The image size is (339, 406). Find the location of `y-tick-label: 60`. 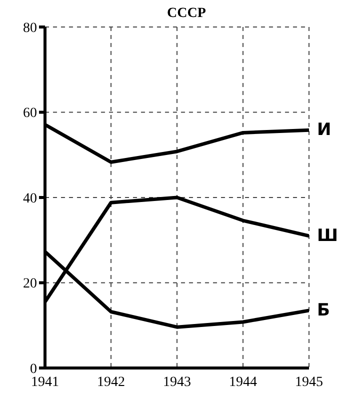

y-tick-label: 60 is located at coordinates (30, 114).